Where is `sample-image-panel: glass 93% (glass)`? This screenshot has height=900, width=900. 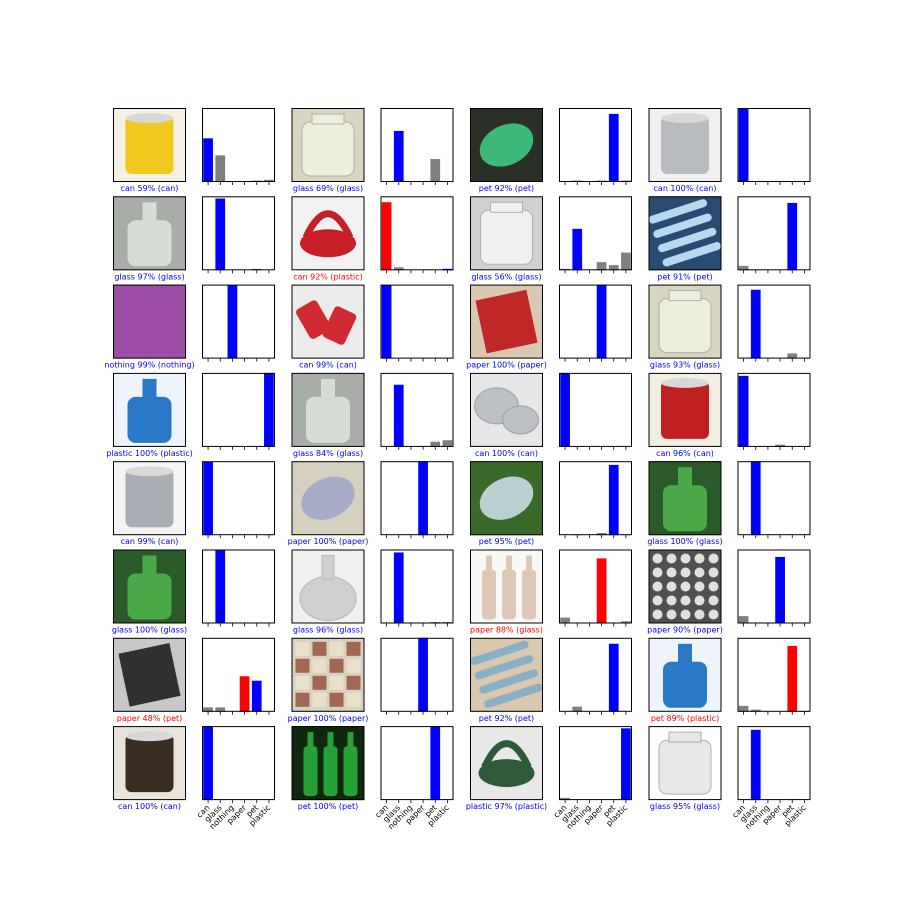
sample-image-panel: glass 93% (glass) is located at coordinates (685, 327).